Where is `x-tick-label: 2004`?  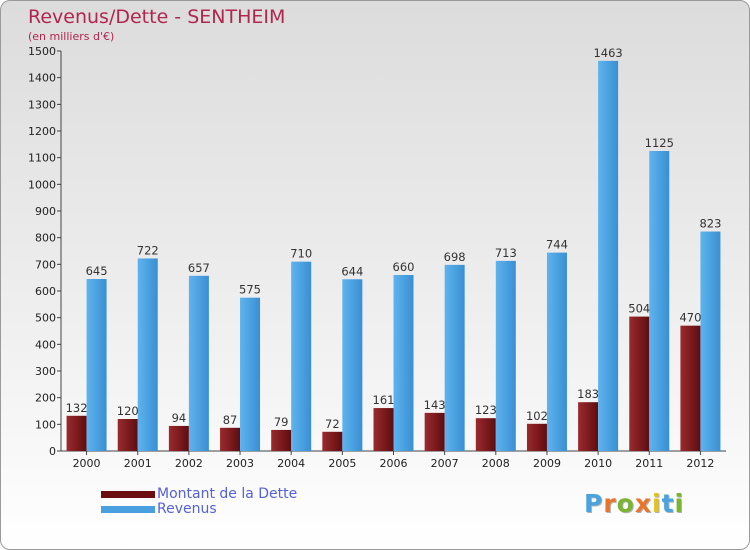 x-tick-label: 2004 is located at coordinates (291, 463).